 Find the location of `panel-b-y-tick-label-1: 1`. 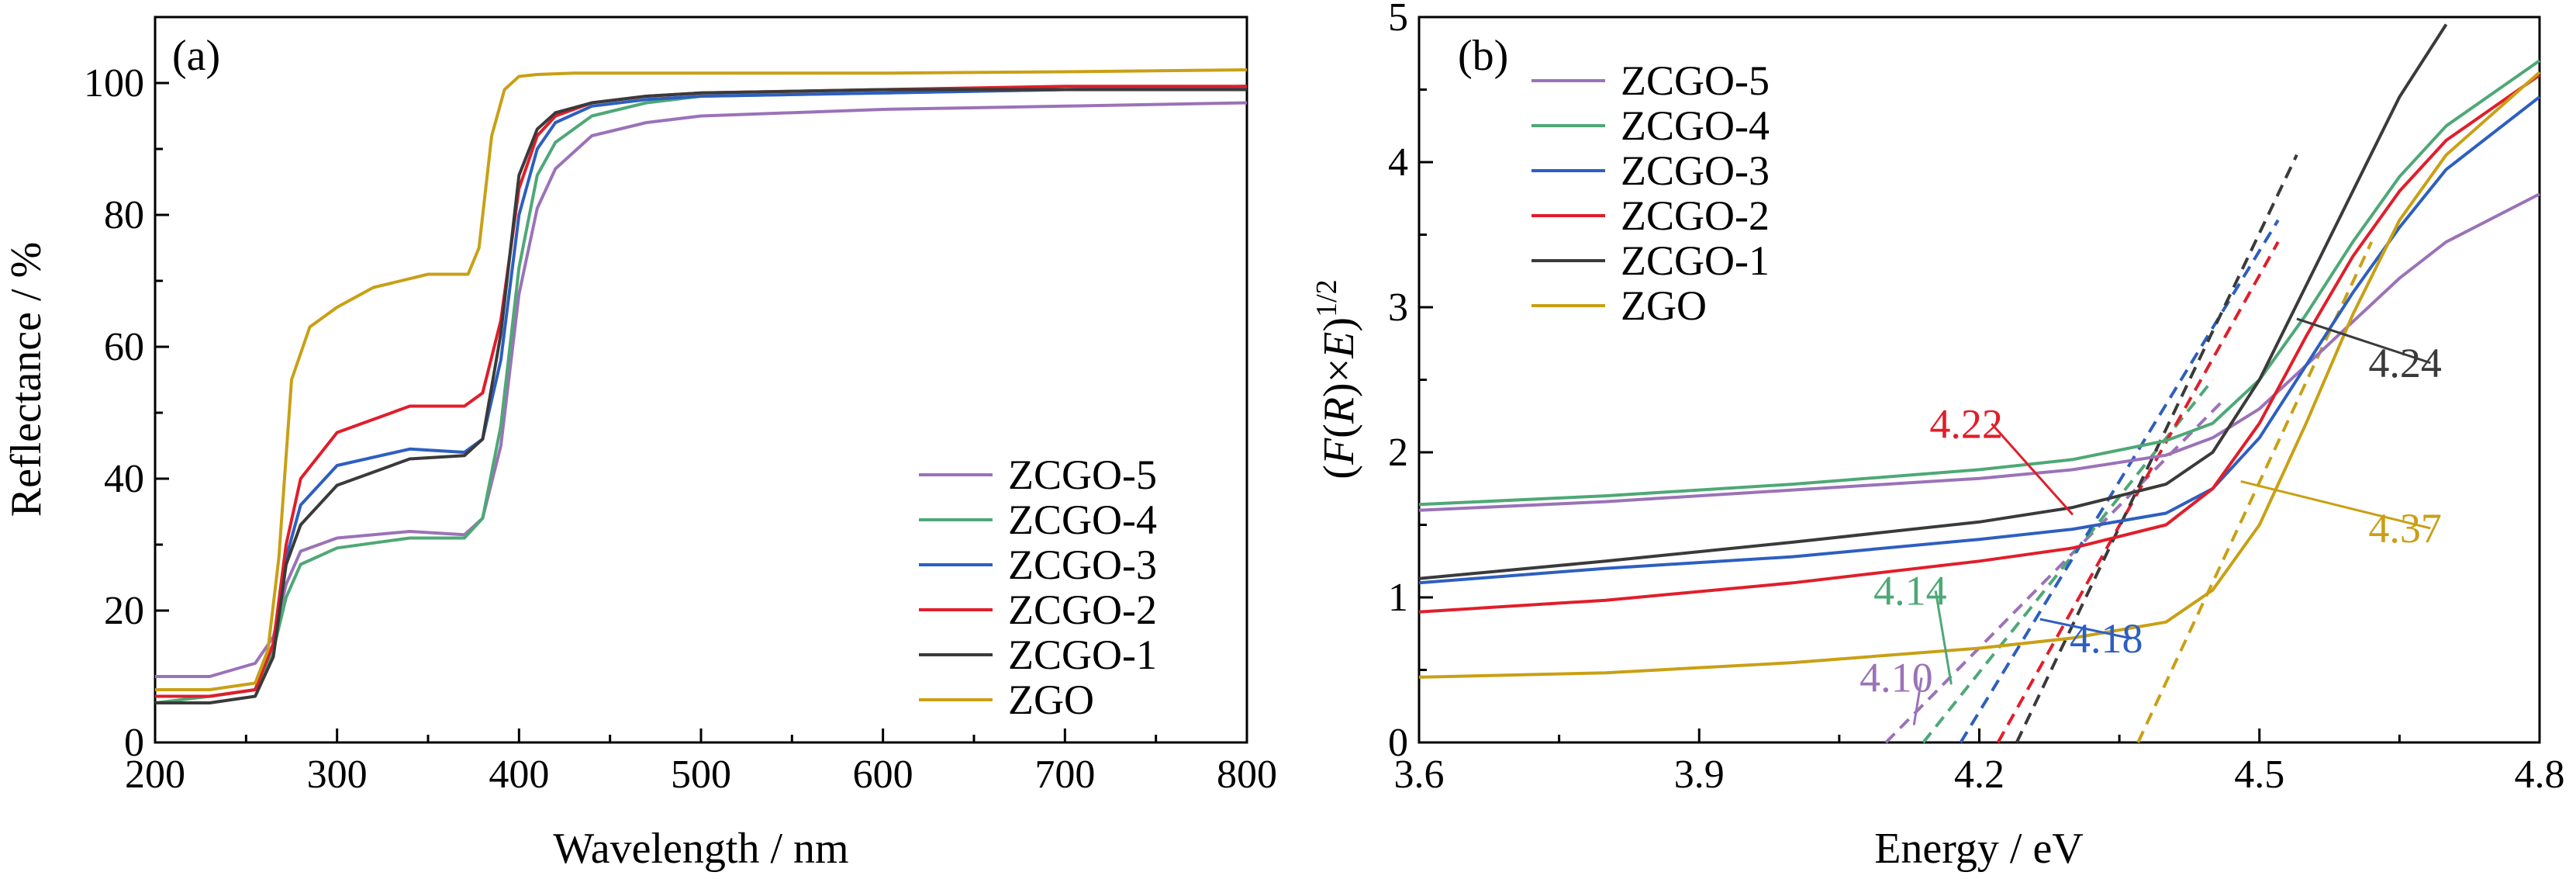

panel-b-y-tick-label-1: 1 is located at coordinates (1398, 598).